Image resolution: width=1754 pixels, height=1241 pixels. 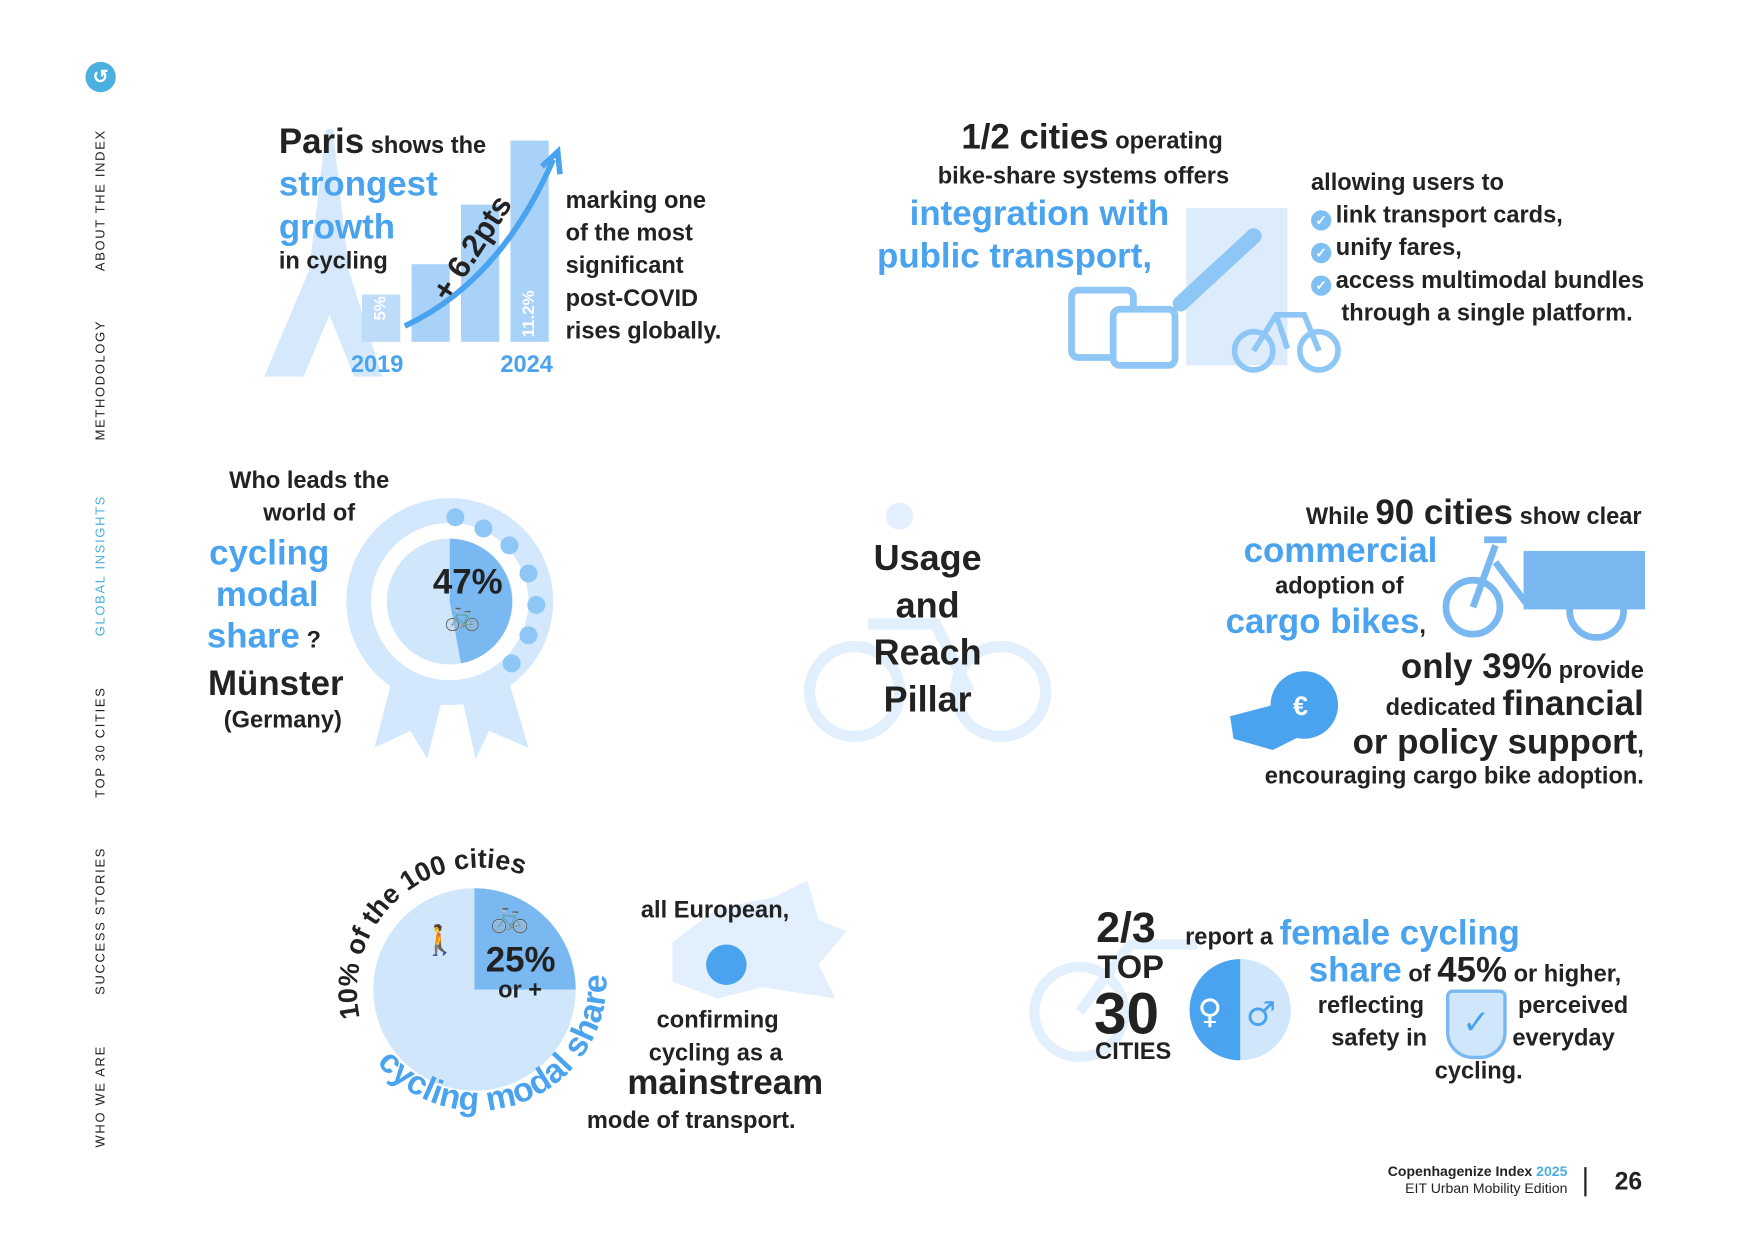 What do you see at coordinates (1217, 270) in the screenshot?
I see `link-icon` at bounding box center [1217, 270].